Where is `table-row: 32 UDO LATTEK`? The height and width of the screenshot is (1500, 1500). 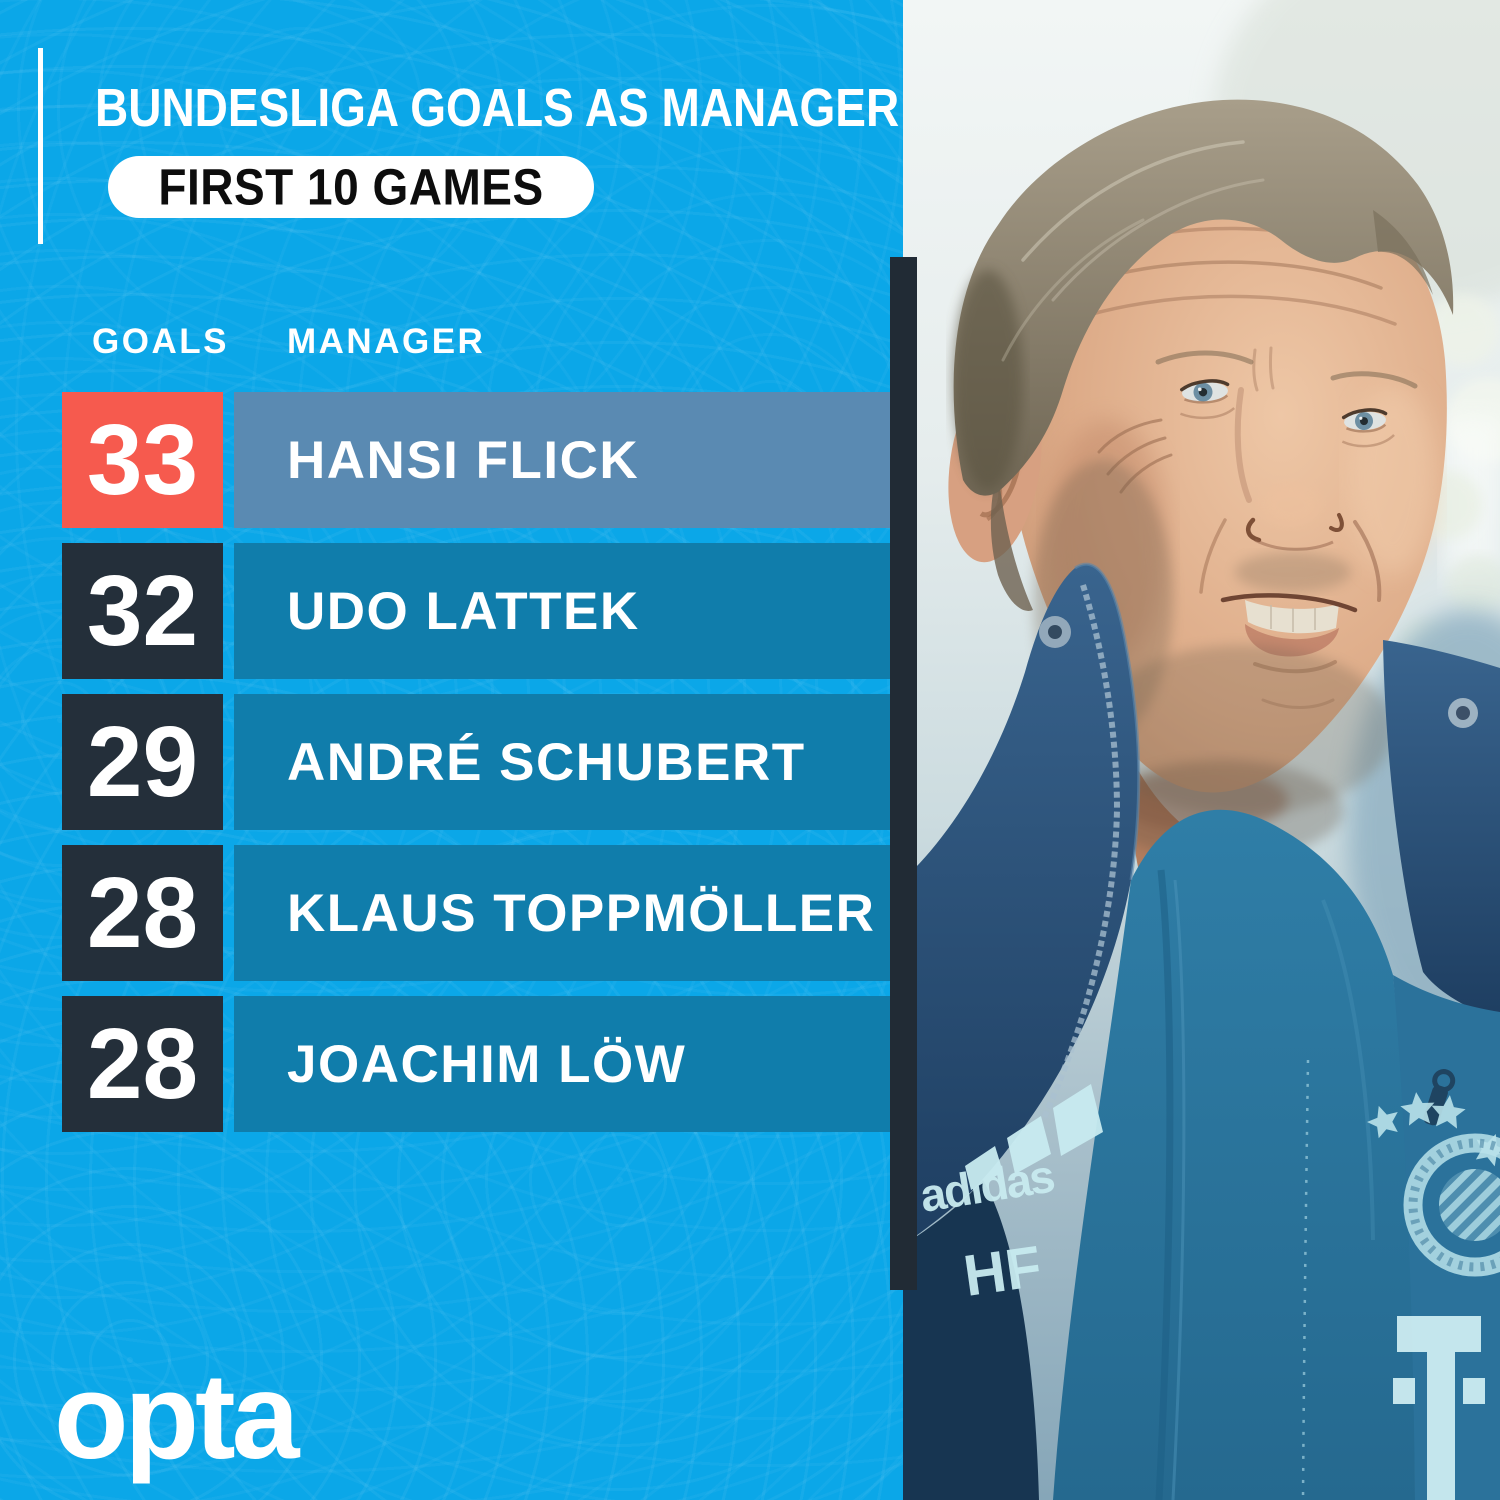
table-row: 32 UDO LATTEK is located at coordinates (476, 611).